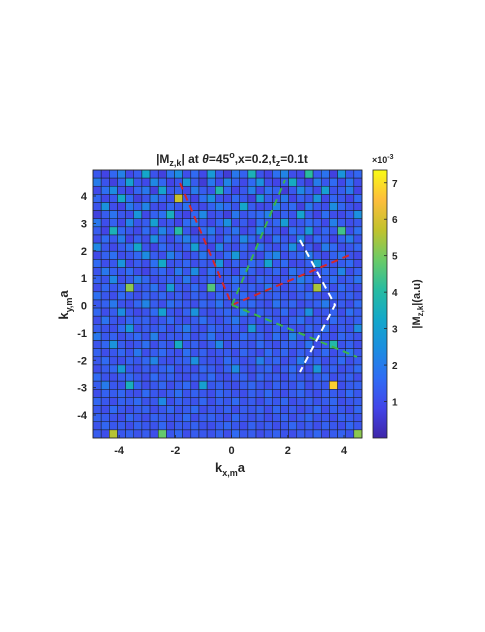 The height and width of the screenshot is (632, 485). What do you see at coordinates (288, 451) in the screenshot?
I see `x-tick-label: 2` at bounding box center [288, 451].